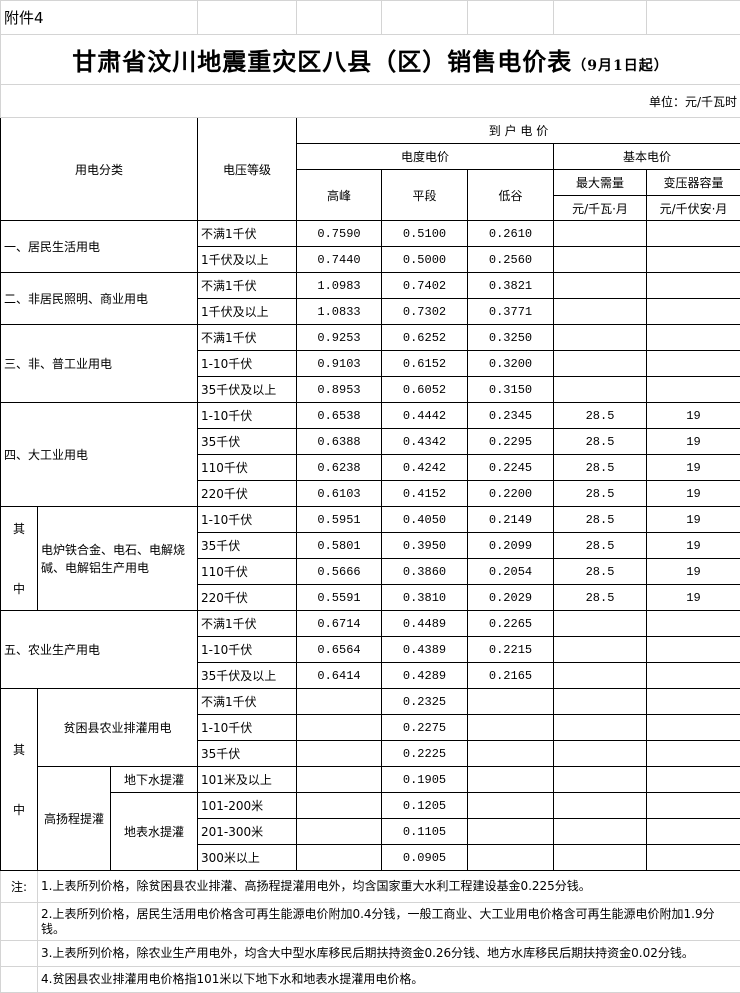 The width and height of the screenshot is (740, 993). Describe the element at coordinates (647, 157) in the screenshot. I see `header-basic-price: 基本电价` at that location.